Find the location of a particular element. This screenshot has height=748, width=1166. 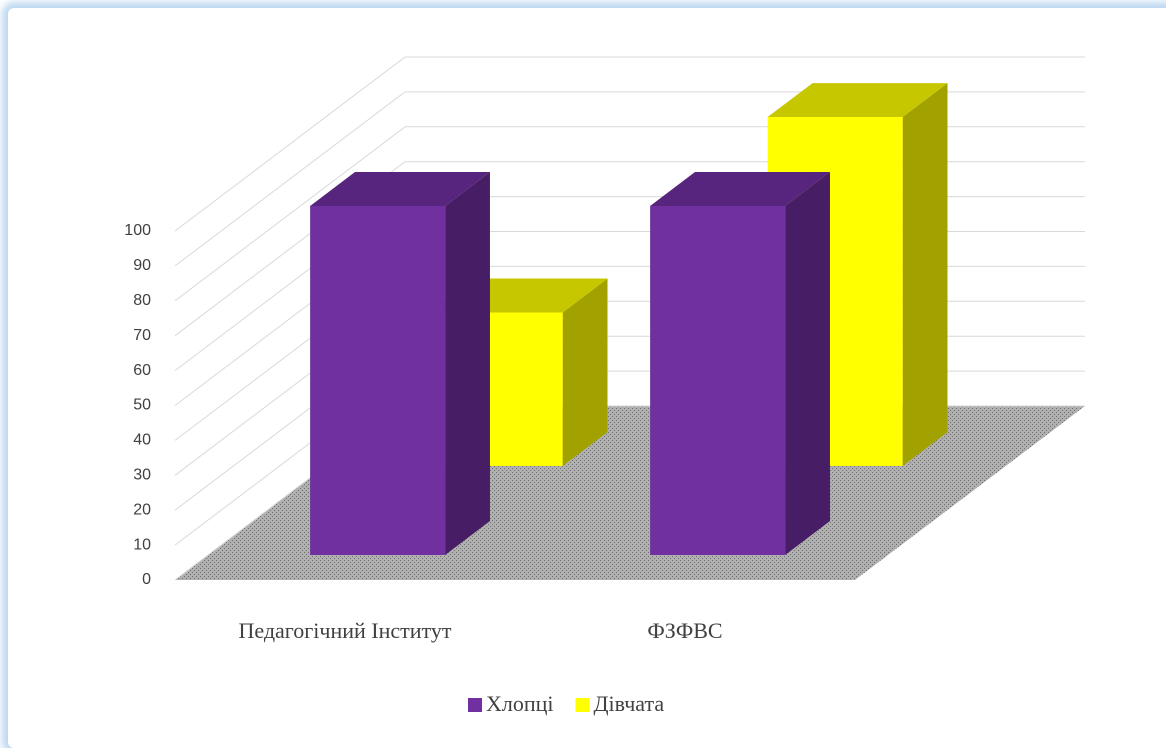

legend-label: Хлопці is located at coordinates (520, 703).